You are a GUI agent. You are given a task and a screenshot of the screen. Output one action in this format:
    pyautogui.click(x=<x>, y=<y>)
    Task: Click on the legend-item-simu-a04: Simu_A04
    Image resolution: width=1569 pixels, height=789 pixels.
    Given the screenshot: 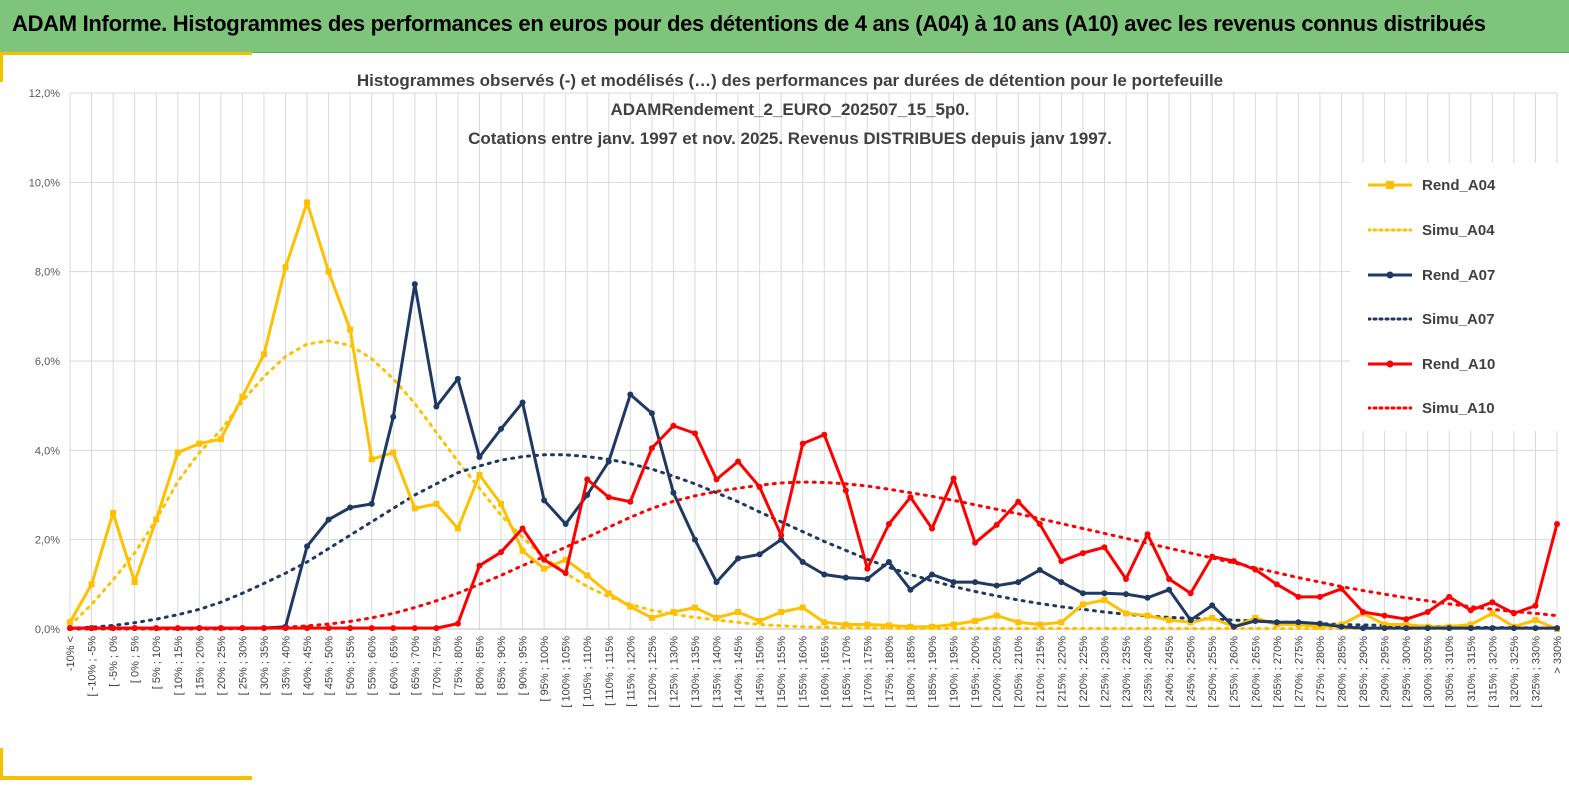 What is the action you would take?
    pyautogui.click(x=1431, y=230)
    